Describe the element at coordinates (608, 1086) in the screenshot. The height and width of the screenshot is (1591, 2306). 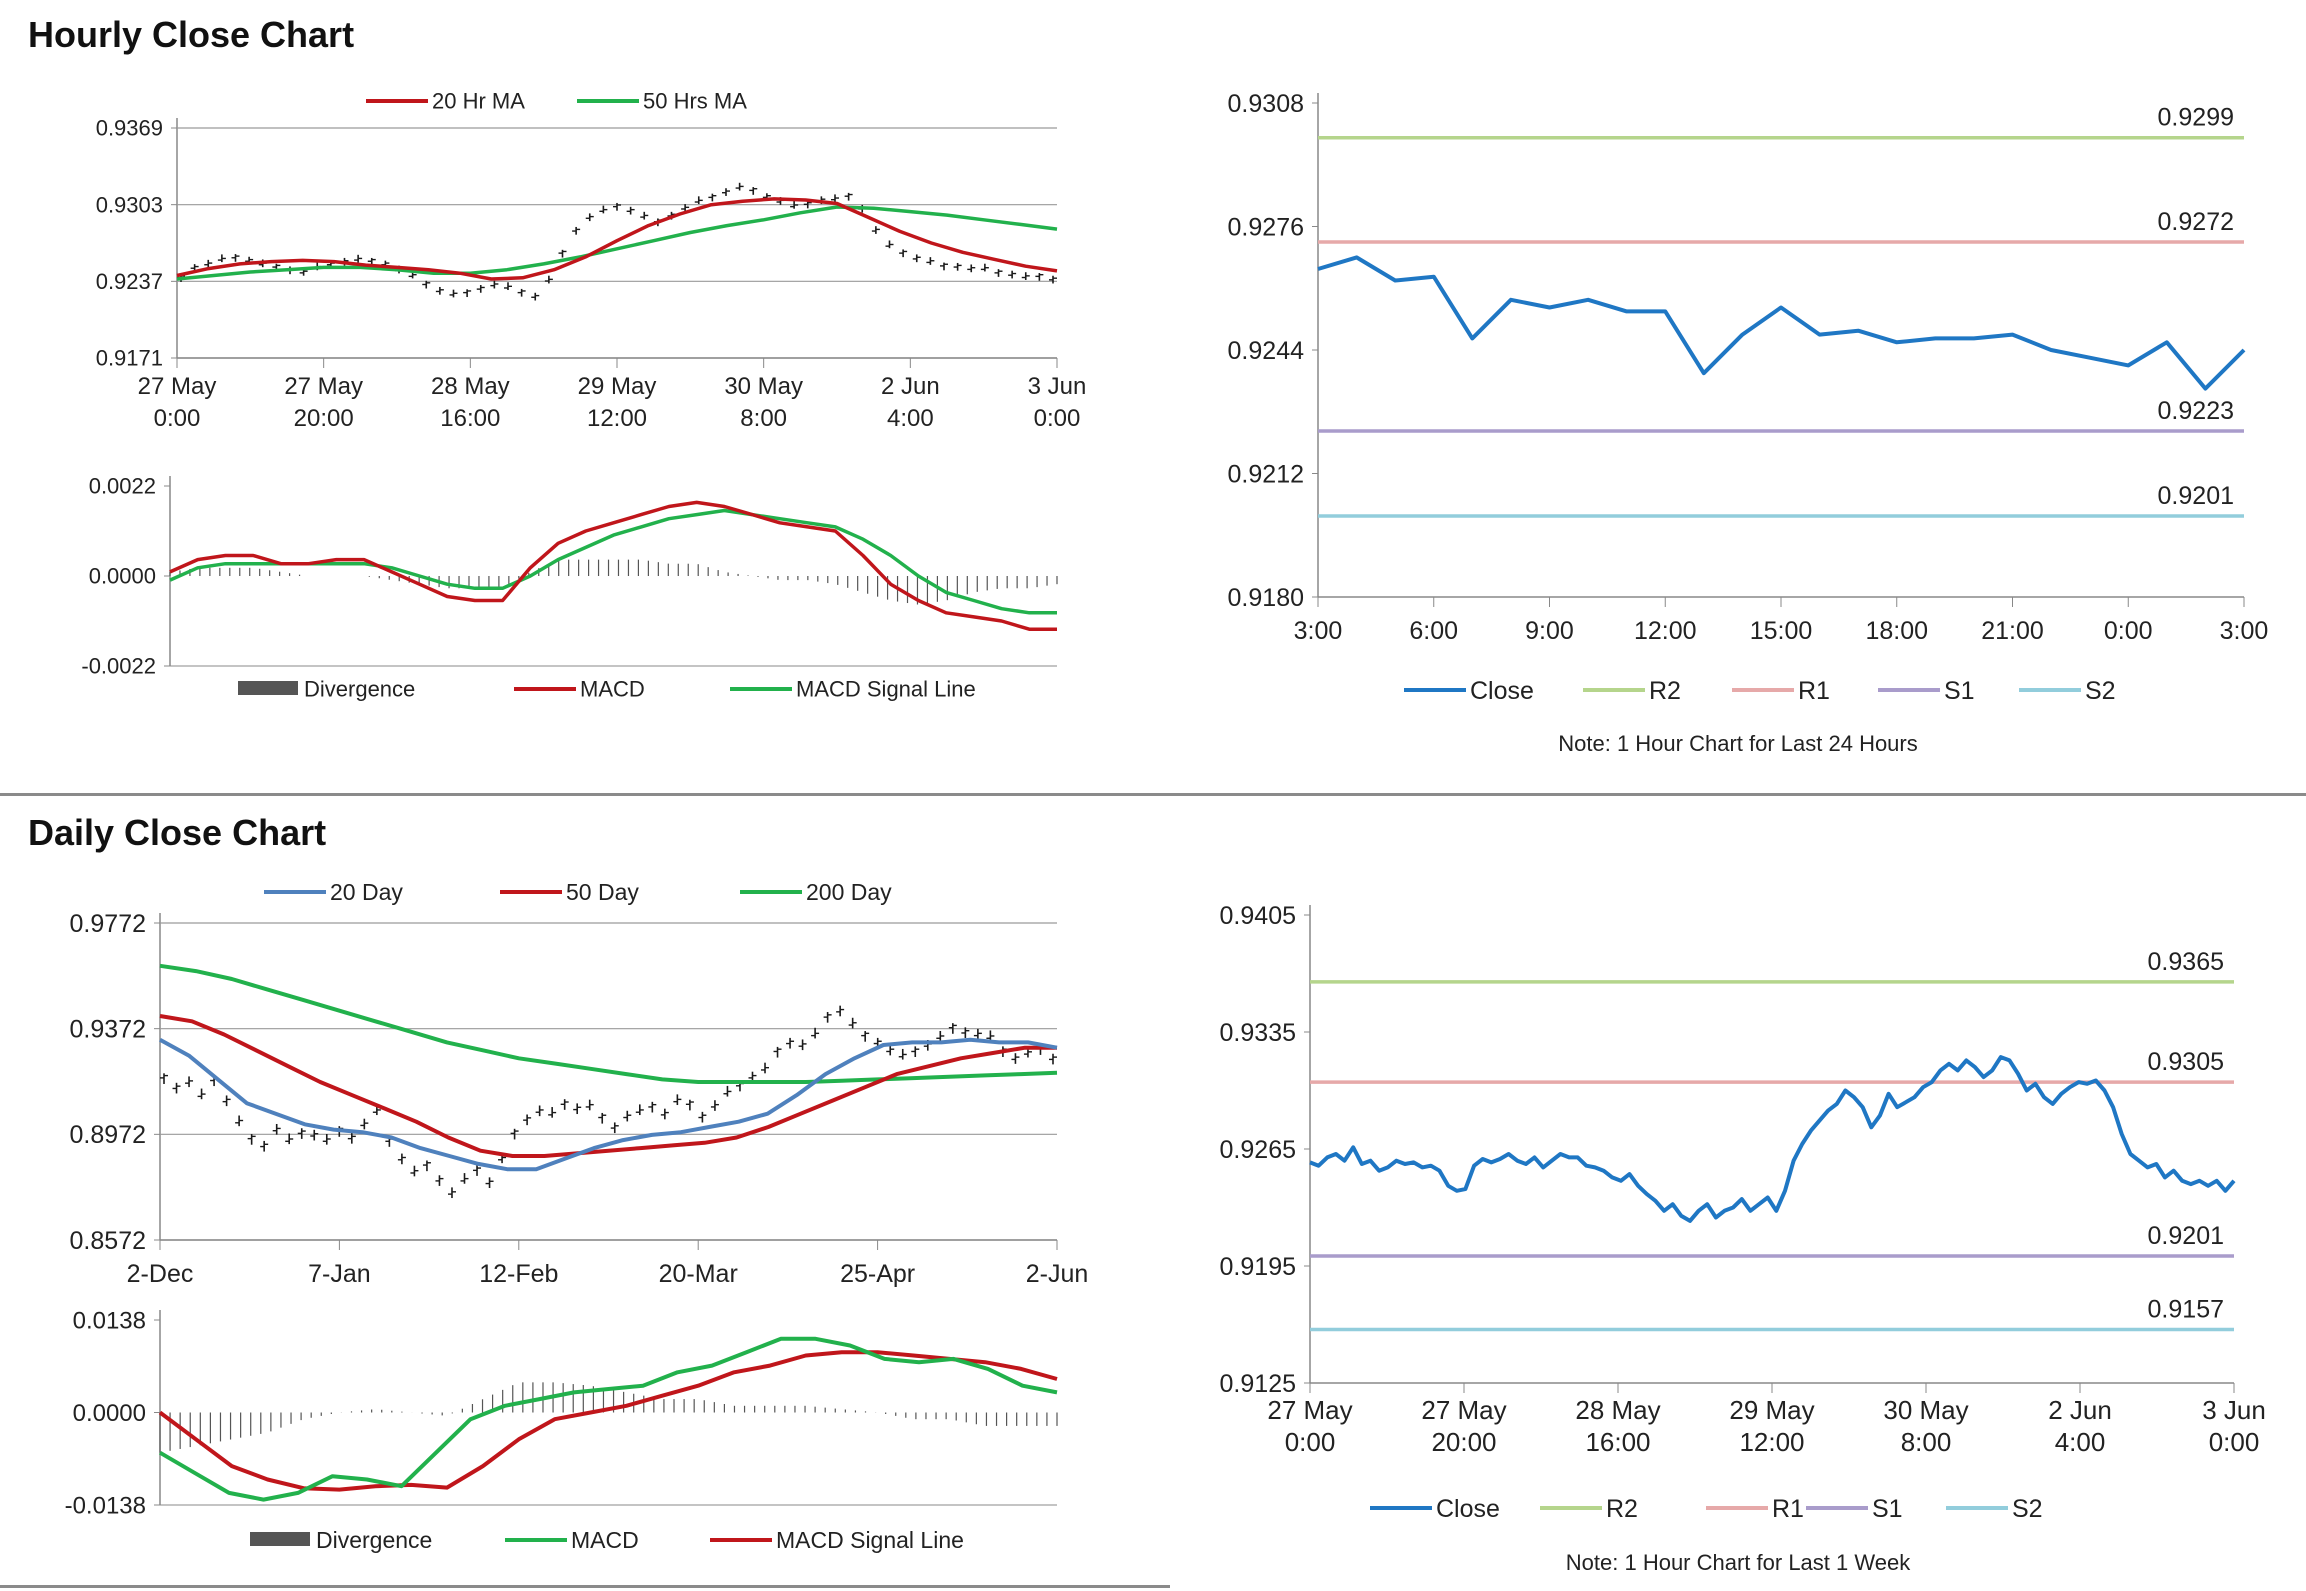
I see `dp-50day-line` at that location.